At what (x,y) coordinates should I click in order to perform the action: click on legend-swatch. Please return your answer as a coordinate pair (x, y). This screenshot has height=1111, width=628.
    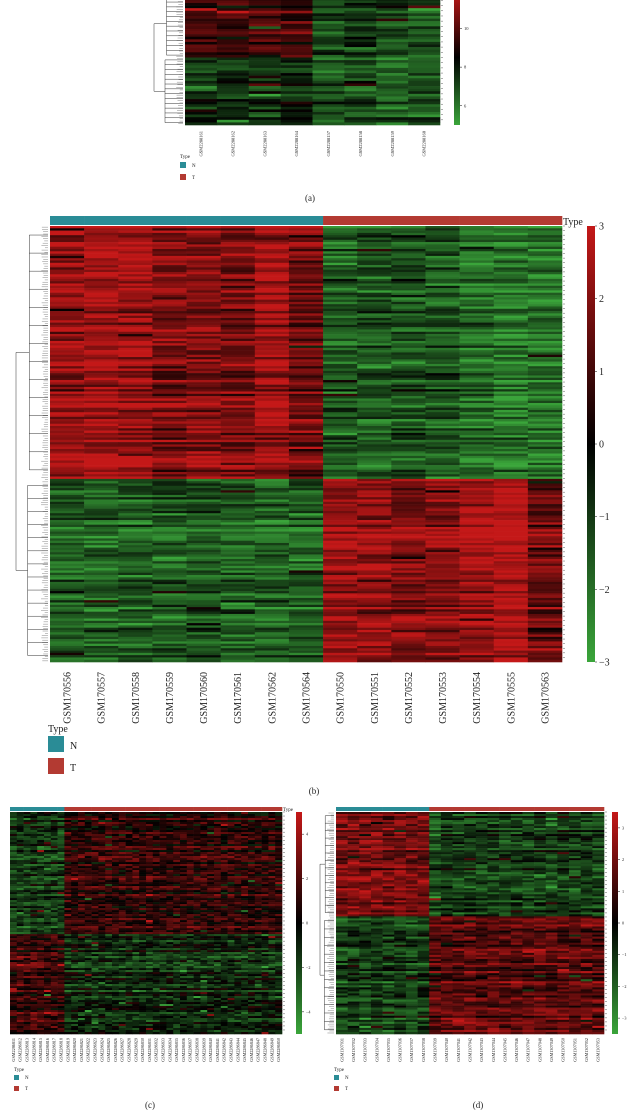
    Looking at the image, I should click on (183, 165).